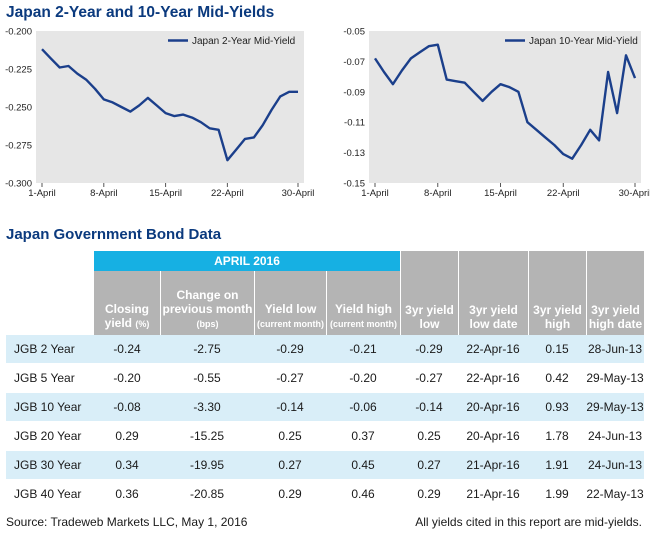 The height and width of the screenshot is (556, 650). What do you see at coordinates (247, 261) in the screenshot?
I see `period-header: APRIL 2016` at bounding box center [247, 261].